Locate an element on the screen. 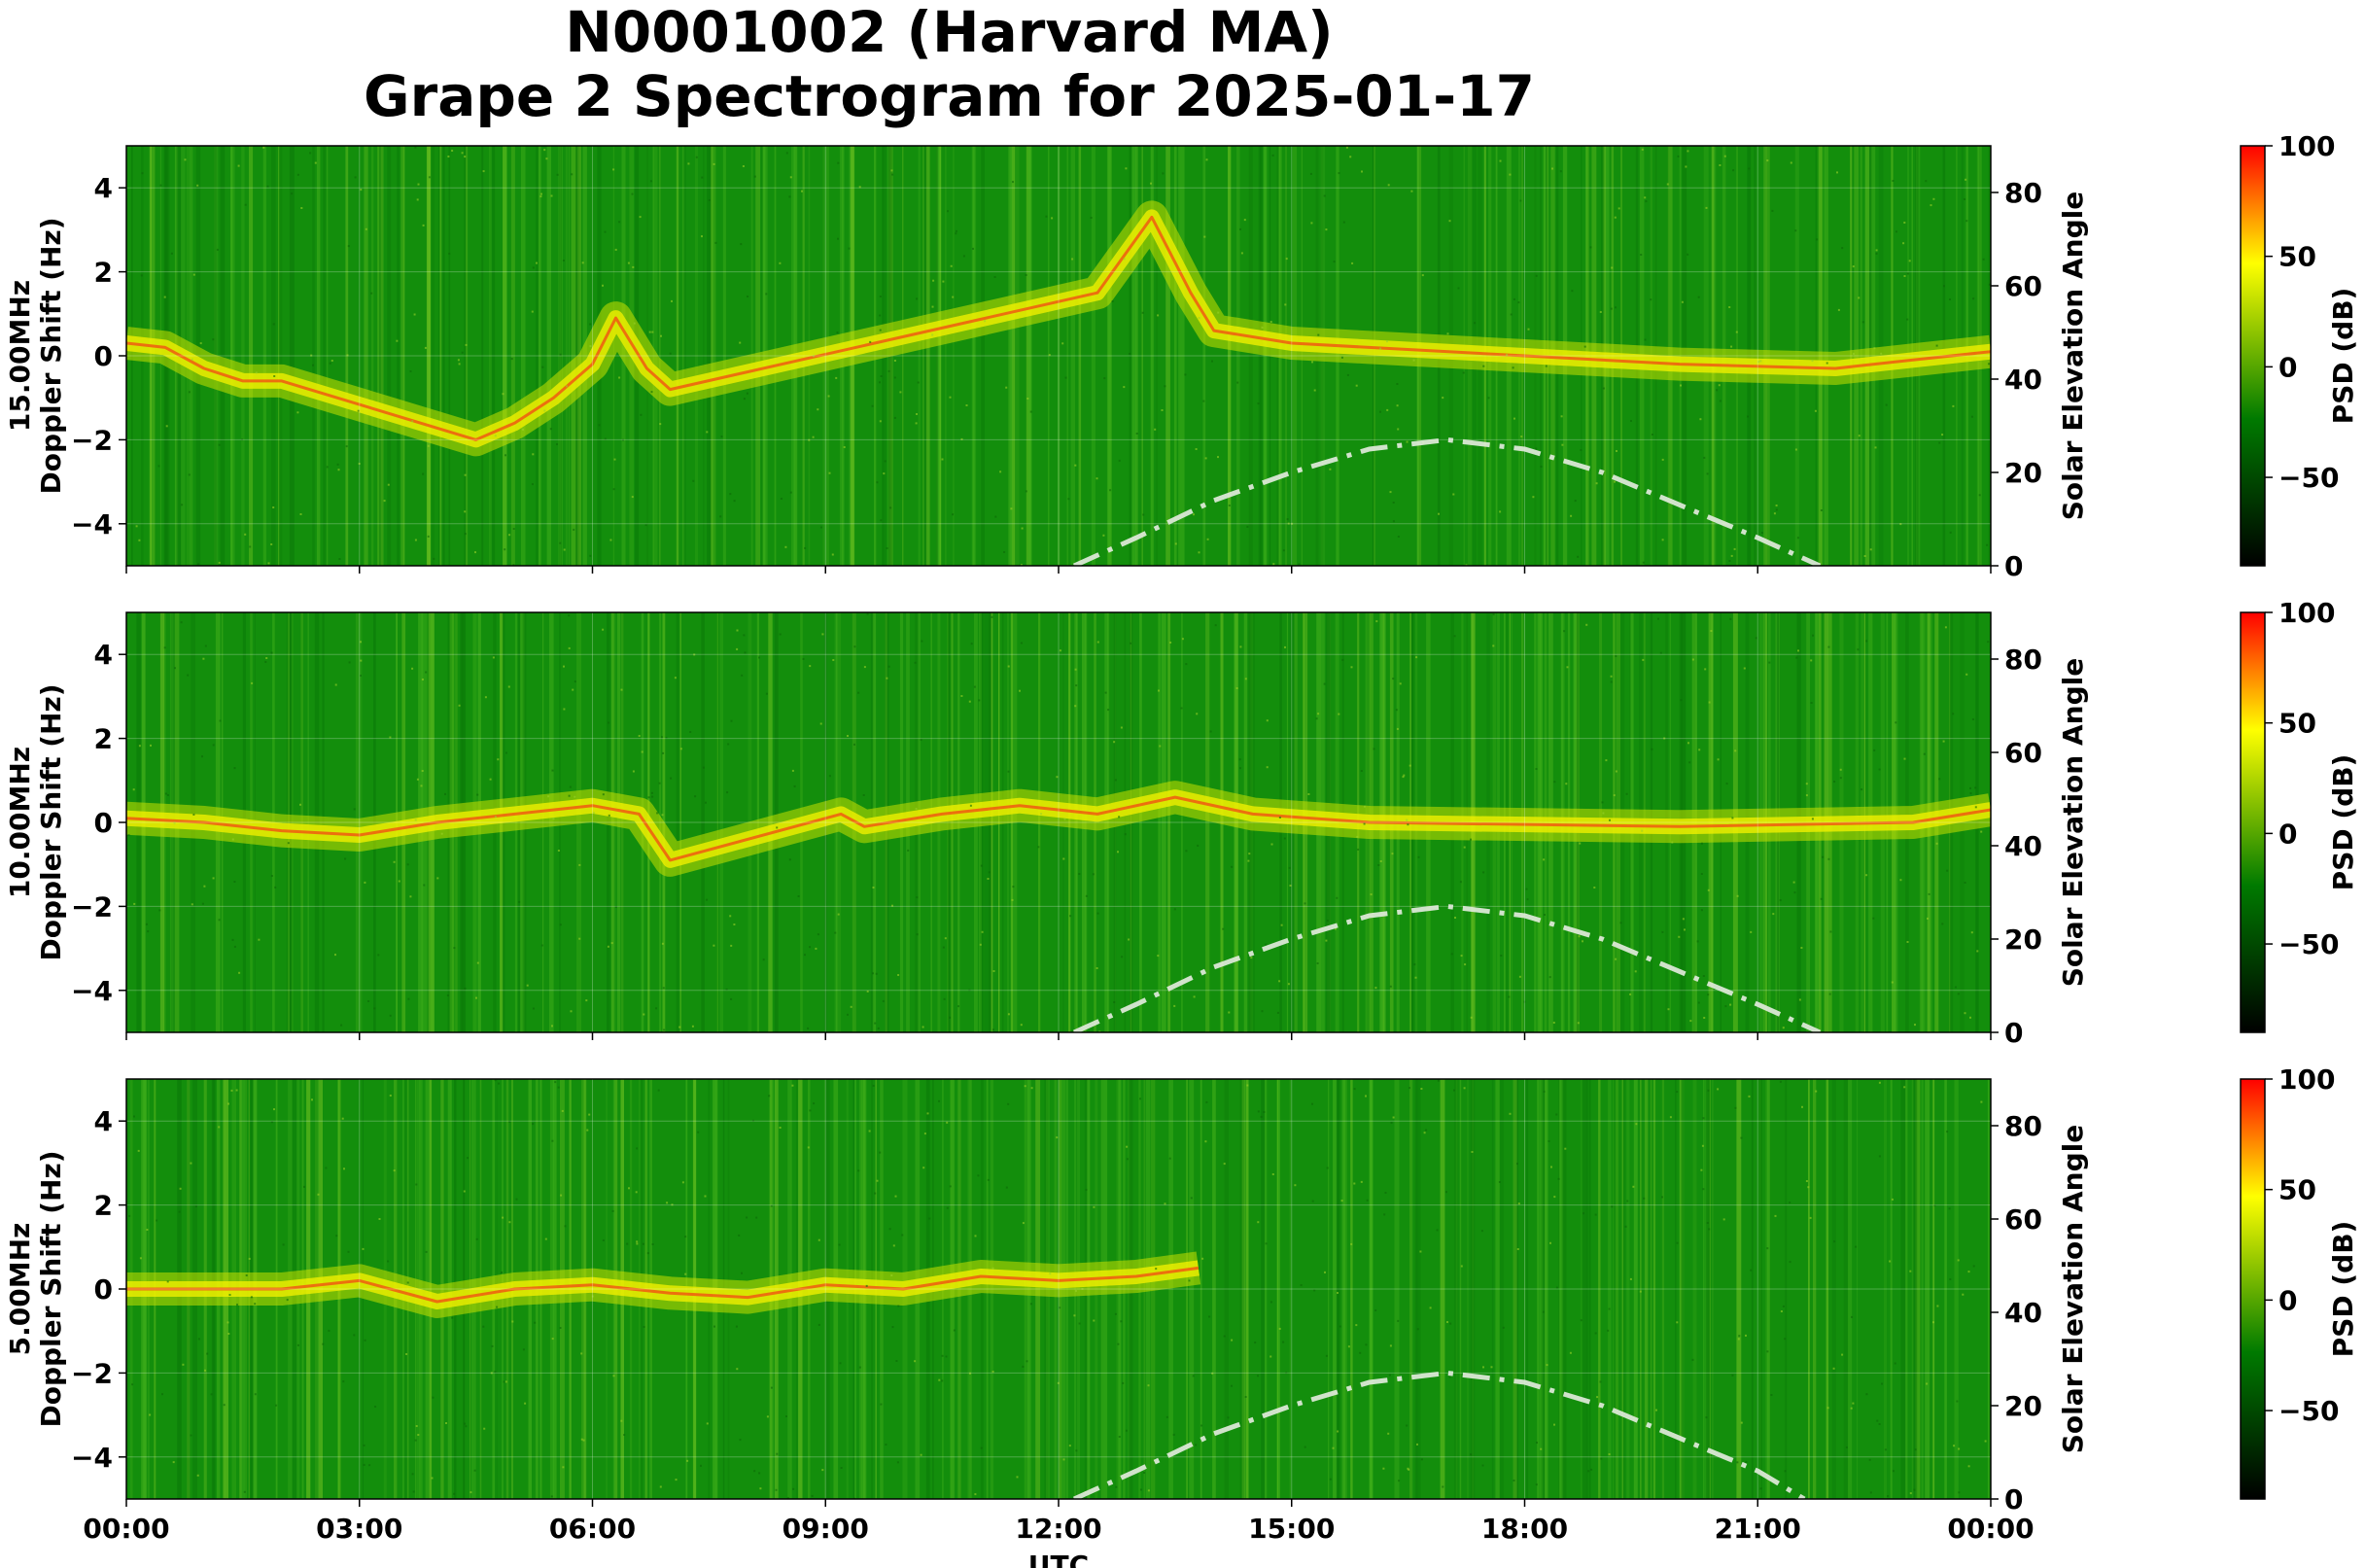  x-tick-label: 12:00 is located at coordinates (1058, 1529).